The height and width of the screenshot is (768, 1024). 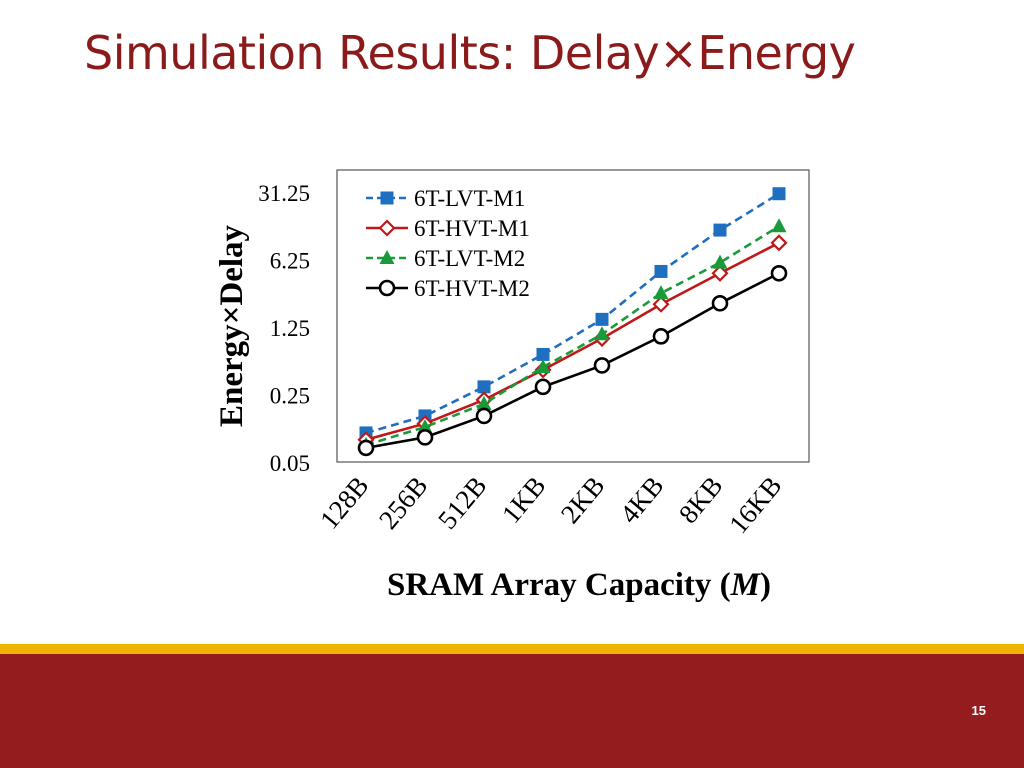 I want to click on data-point-6t-hvt-m1-4kb, so click(x=661, y=304).